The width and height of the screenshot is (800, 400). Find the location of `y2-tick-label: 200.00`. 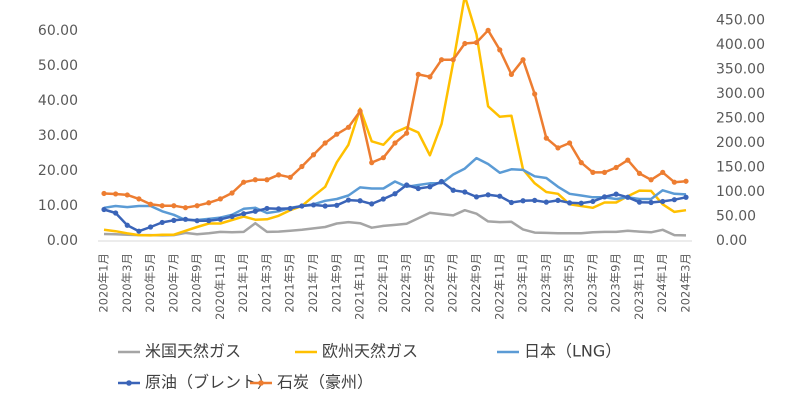

y2-tick-label: 200.00 is located at coordinates (740, 143).